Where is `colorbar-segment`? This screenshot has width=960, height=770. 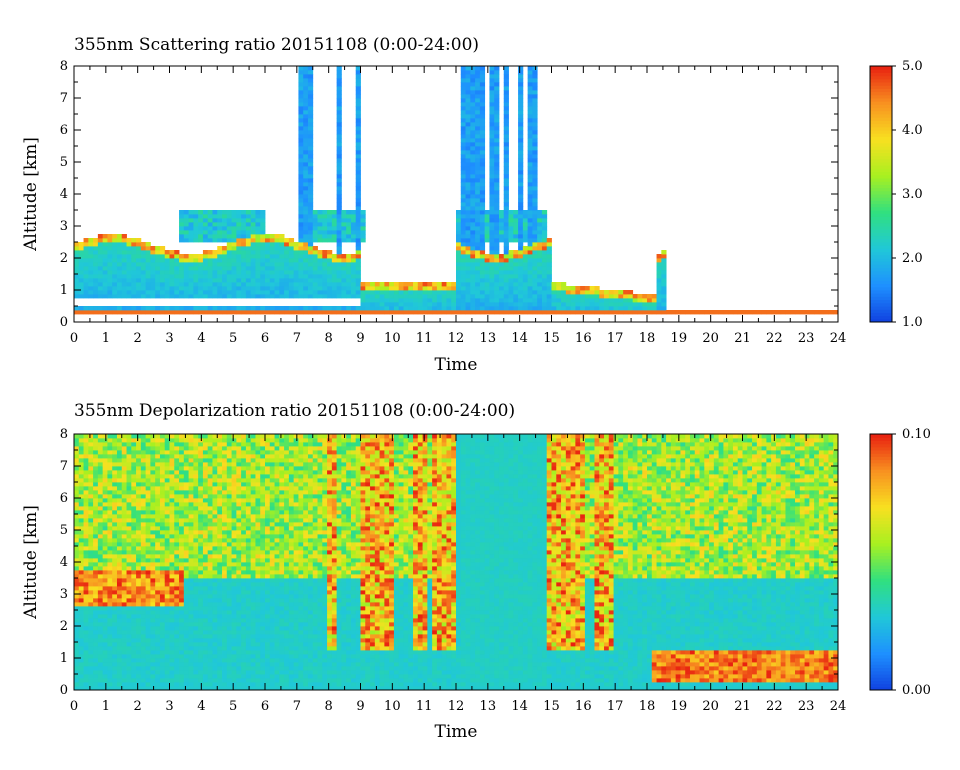 colorbar-segment is located at coordinates (881, 240).